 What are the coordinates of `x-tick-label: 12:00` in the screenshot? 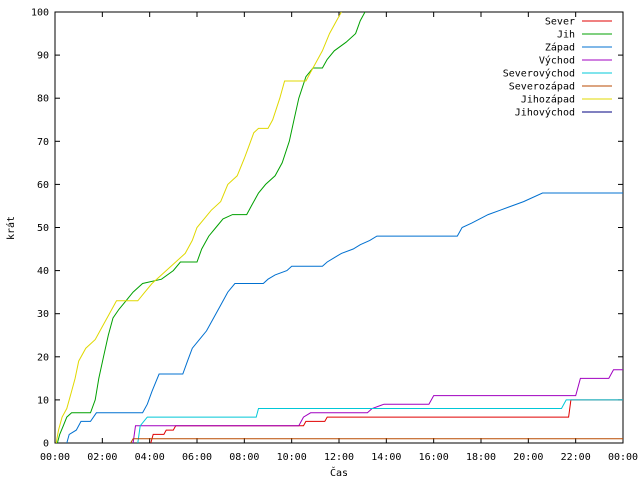 It's located at (339, 457).